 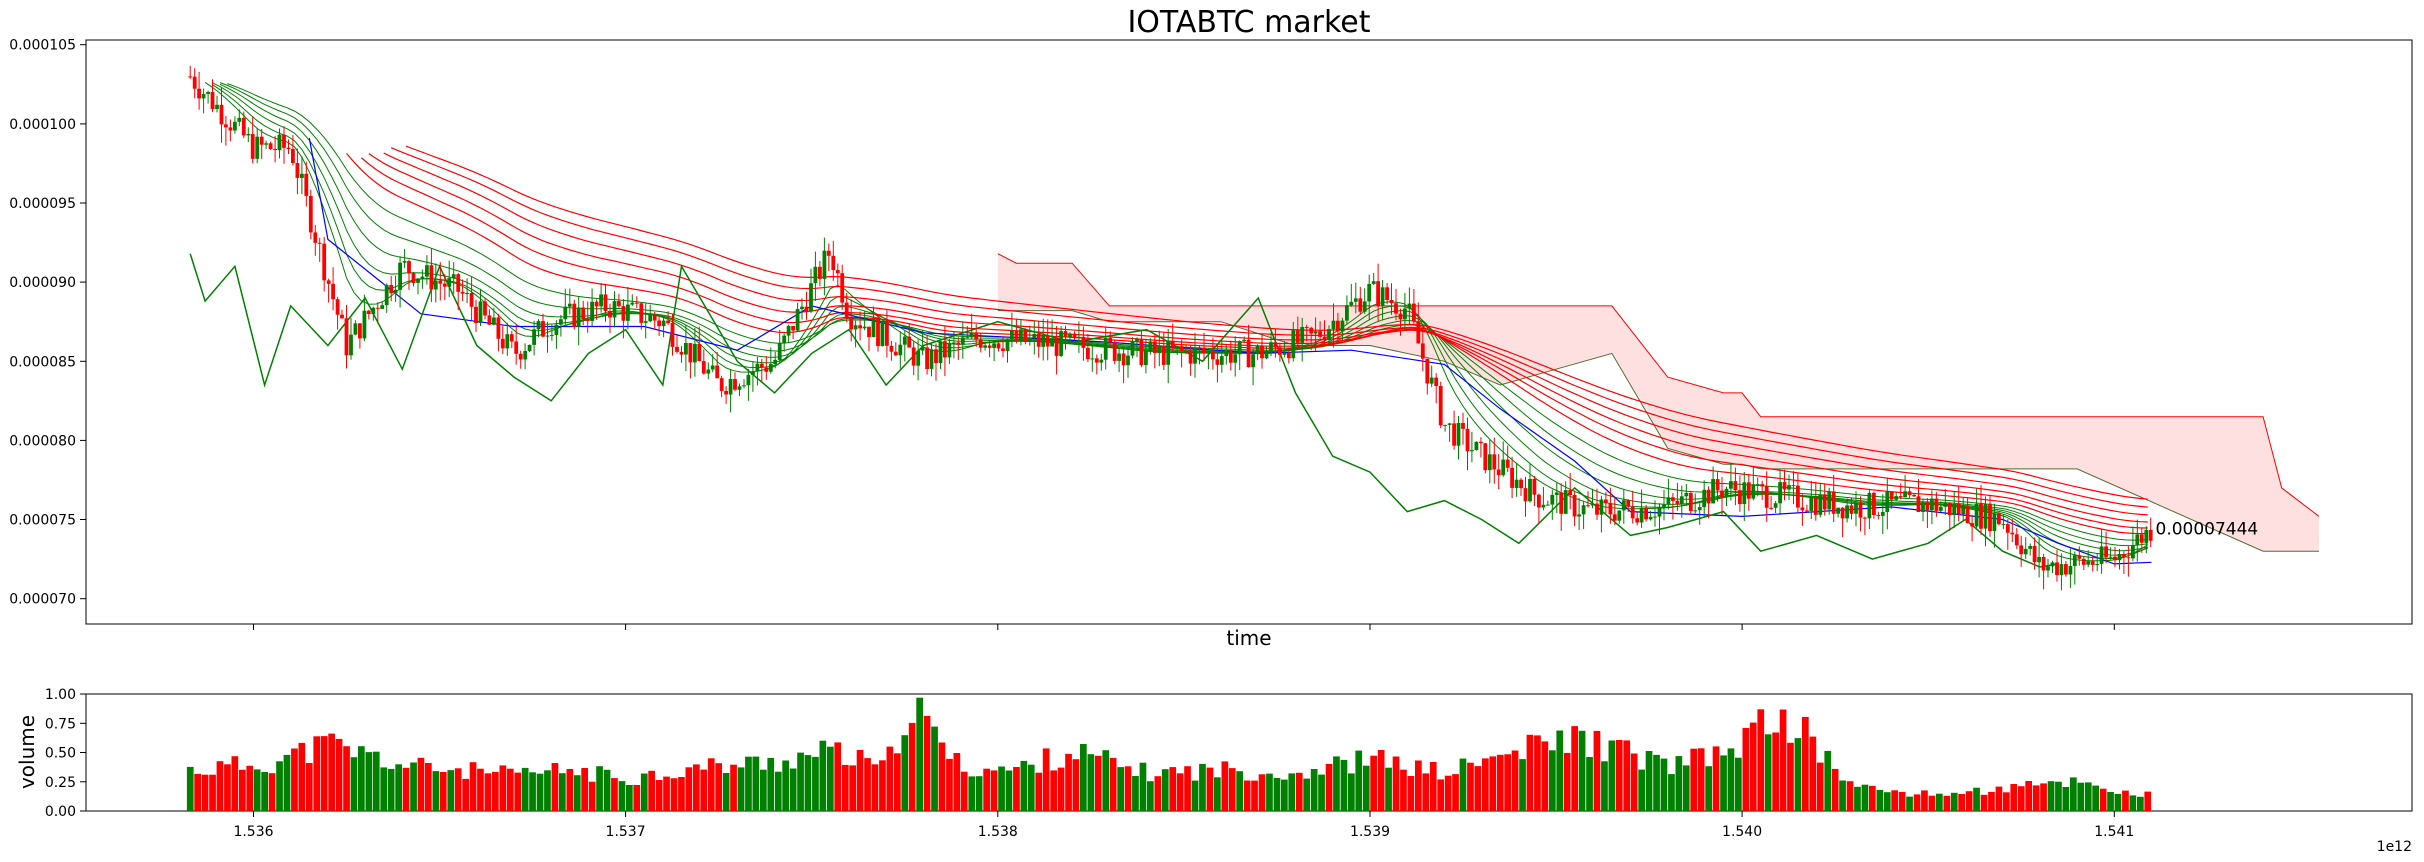 I want to click on y-tick-label: 0.000070, so click(x=42, y=600).